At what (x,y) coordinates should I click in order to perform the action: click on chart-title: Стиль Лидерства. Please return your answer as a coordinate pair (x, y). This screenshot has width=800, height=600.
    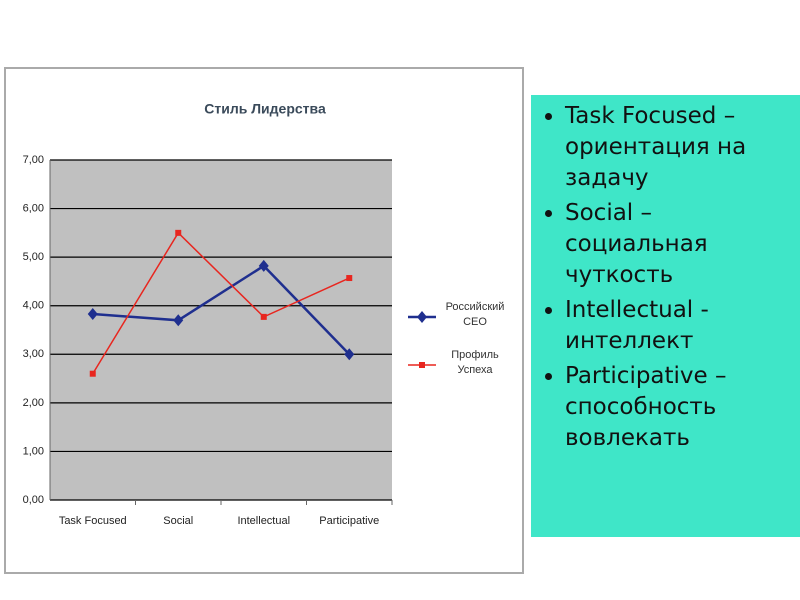
    Looking at the image, I should click on (265, 109).